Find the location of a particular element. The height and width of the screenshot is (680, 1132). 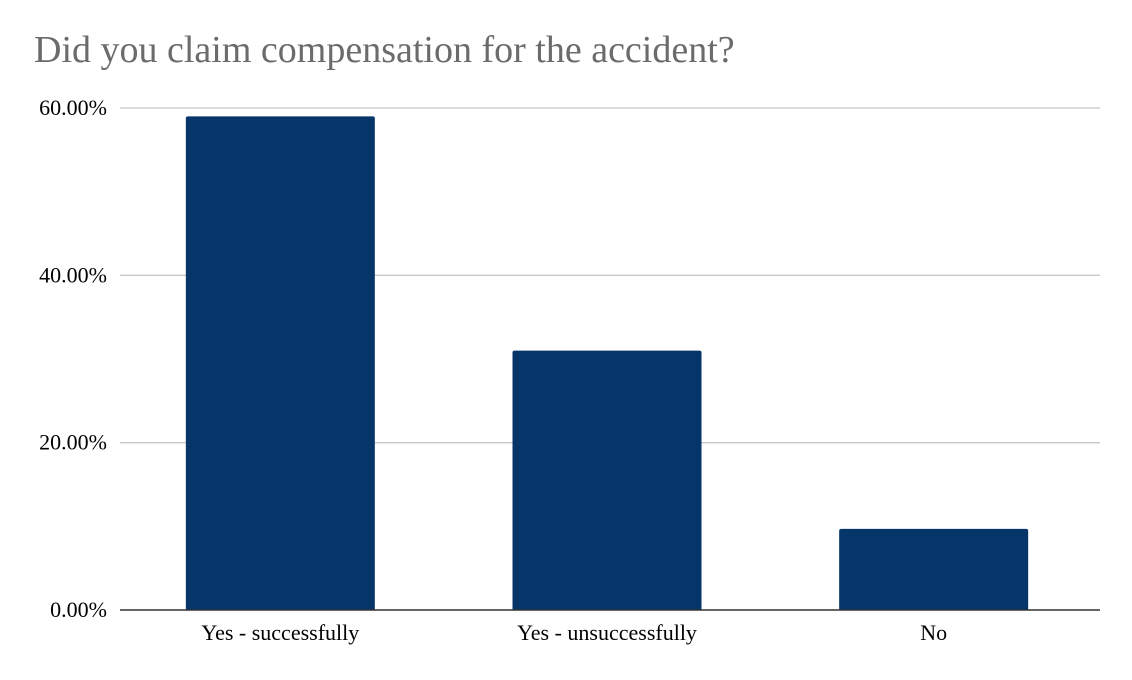

bar-no is located at coordinates (934, 569).